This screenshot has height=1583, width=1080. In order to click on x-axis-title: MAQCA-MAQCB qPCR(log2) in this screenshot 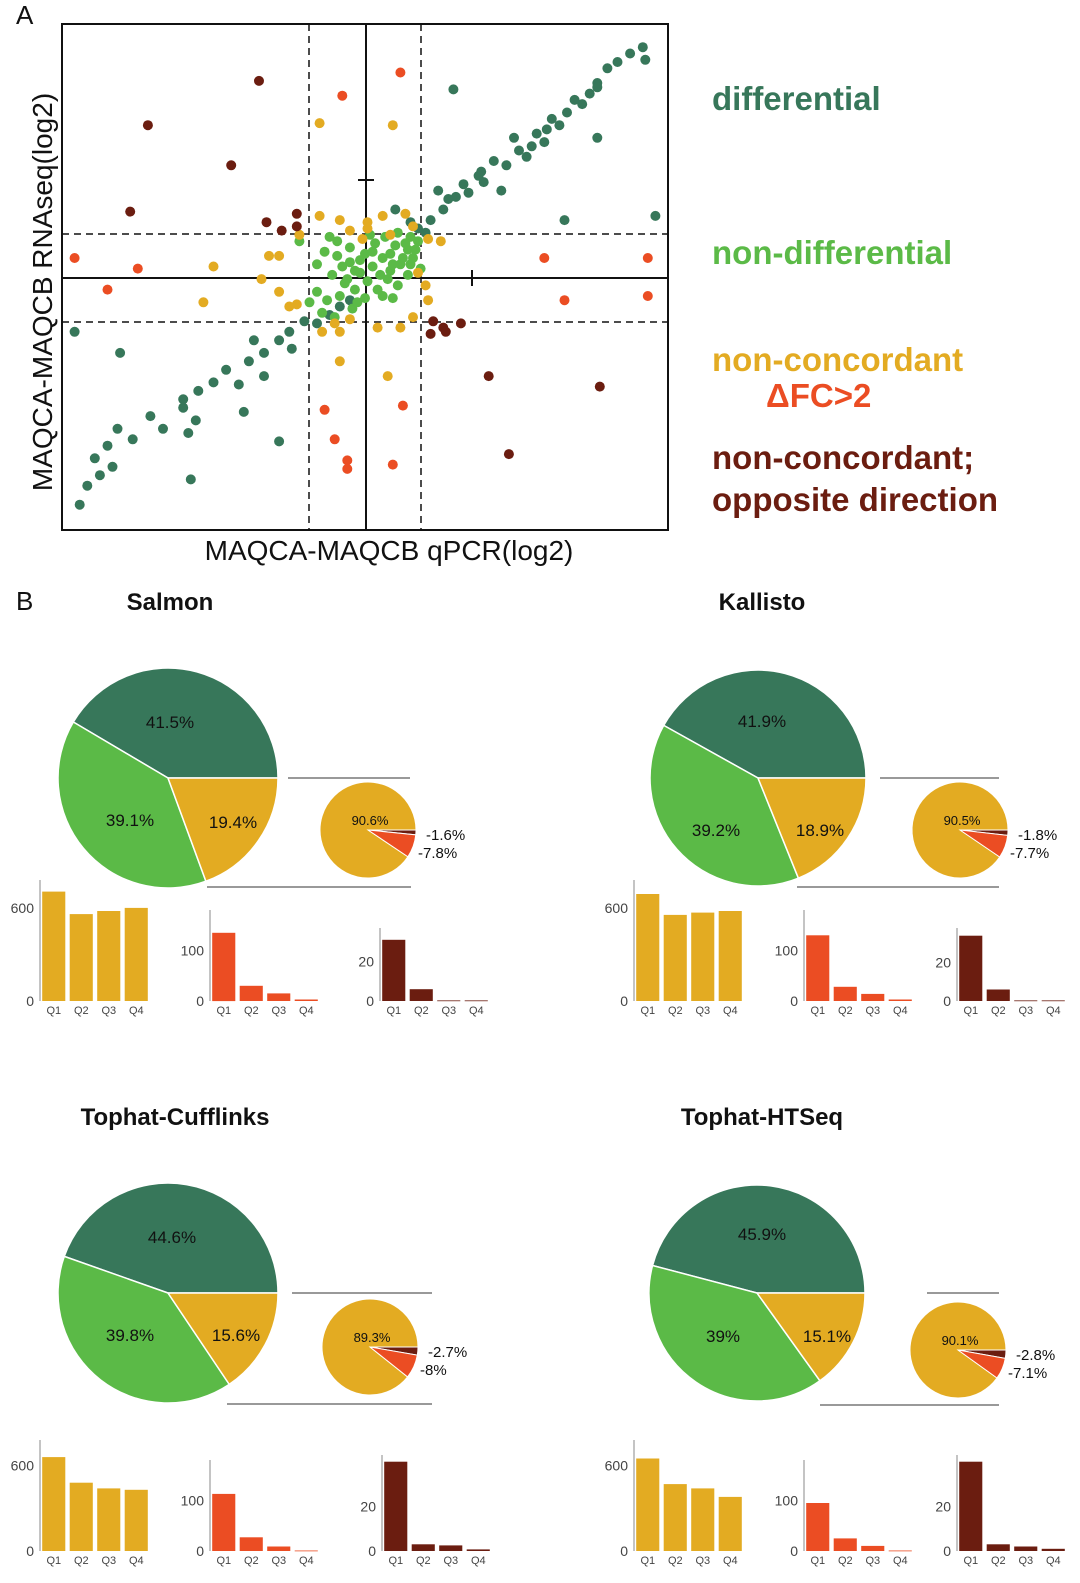, I will do `click(389, 550)`.